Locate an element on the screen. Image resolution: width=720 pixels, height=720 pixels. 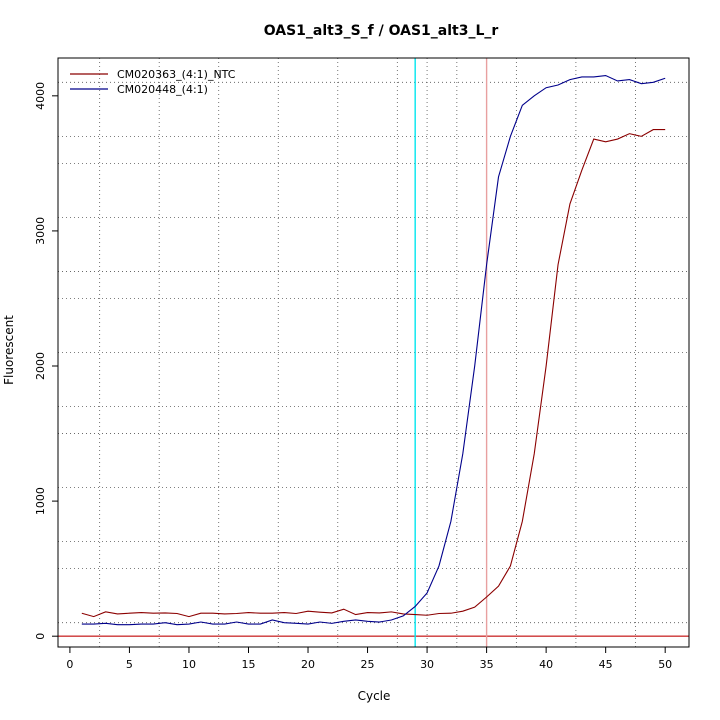
chart-title: OAS1_alt3_S_f / OAS1_alt3_L_r is located at coordinates (381, 31).